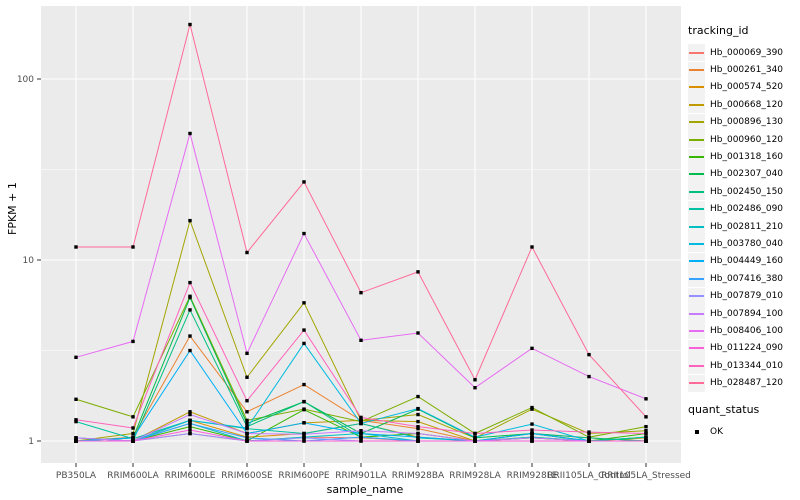 This screenshot has height=500, width=800. Describe the element at coordinates (743, 431) in the screenshot. I see `legend-entry-quant-ok: OK` at that location.